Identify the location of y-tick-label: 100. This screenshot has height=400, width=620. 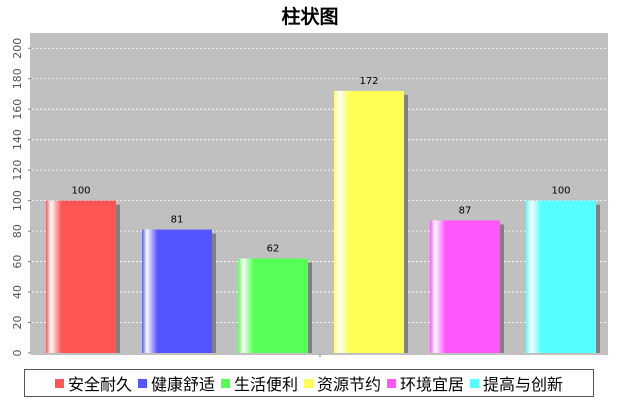
(17, 200).